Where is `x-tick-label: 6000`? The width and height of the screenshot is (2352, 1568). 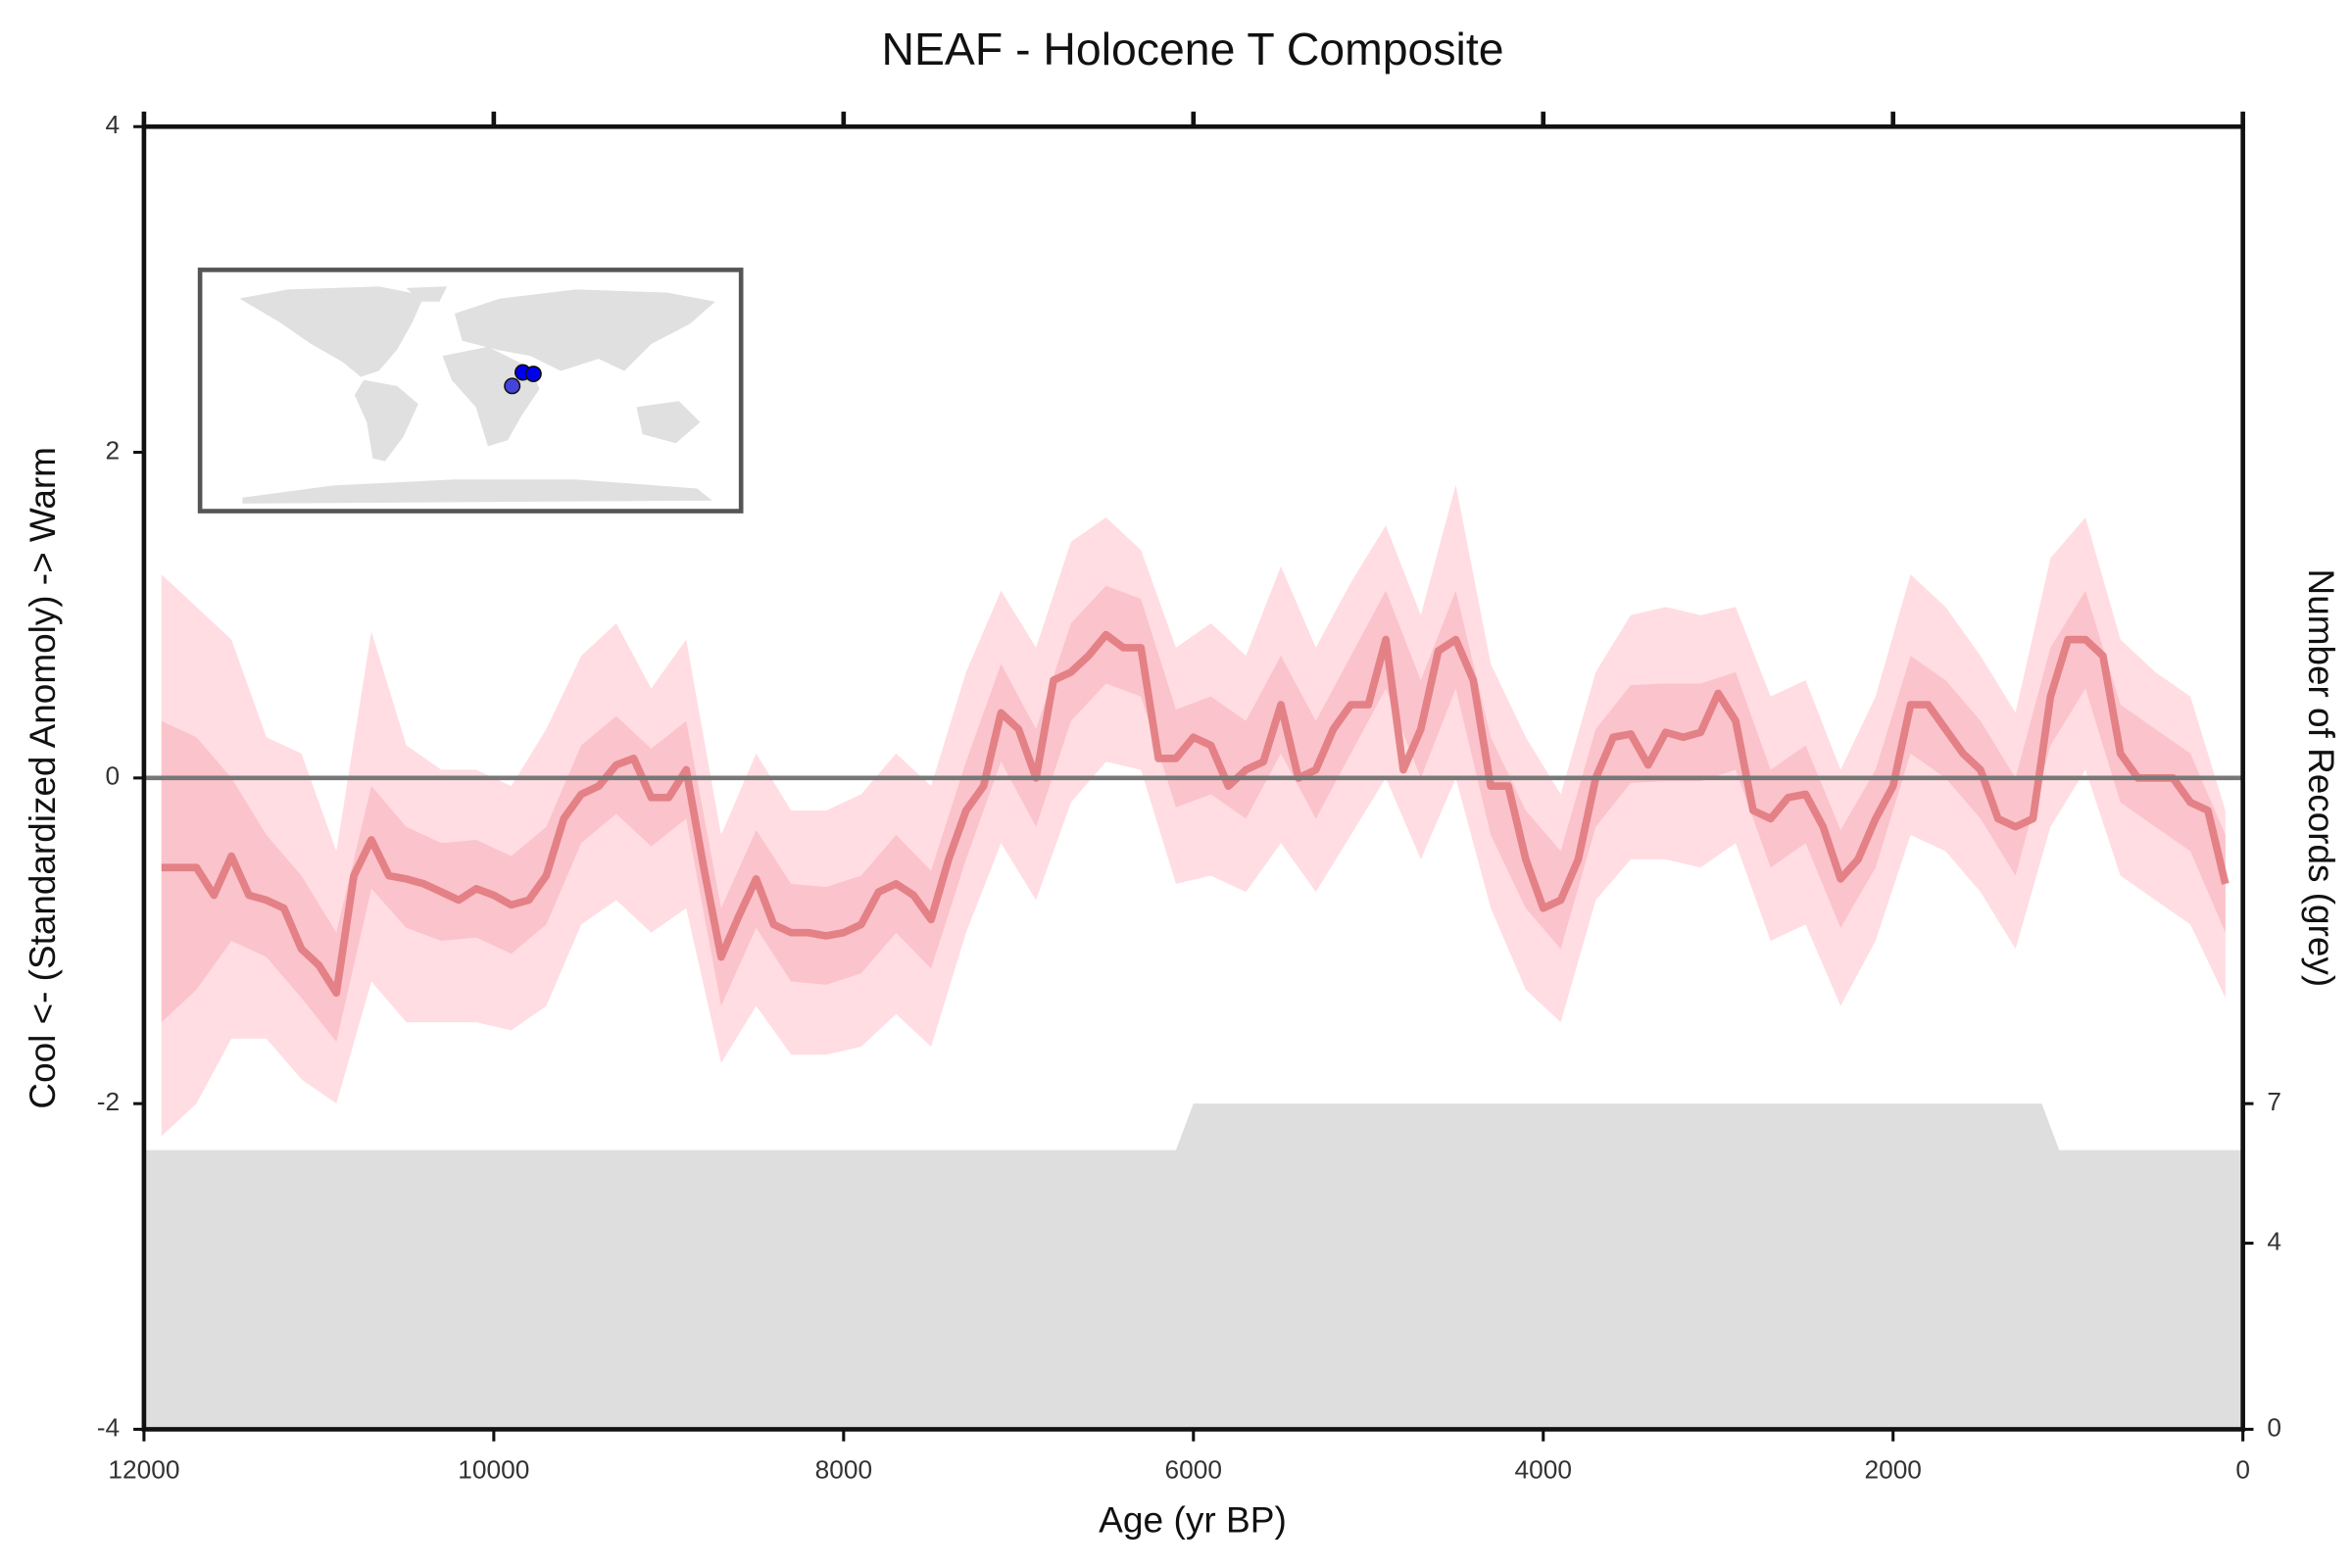 x-tick-label: 6000 is located at coordinates (1193, 1470).